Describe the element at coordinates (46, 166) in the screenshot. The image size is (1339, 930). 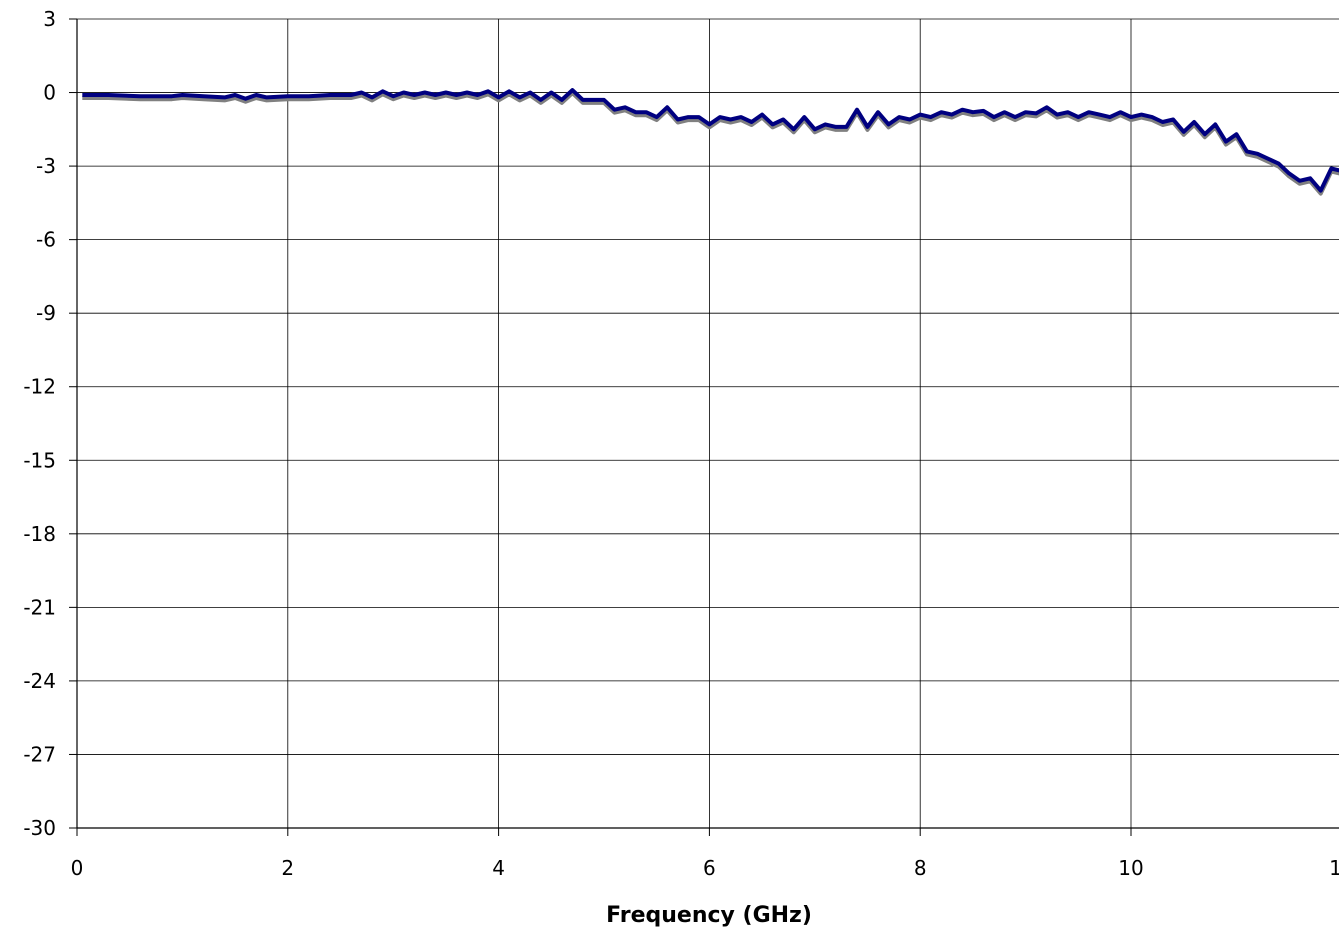
I see `y-tick-label: -3` at that location.